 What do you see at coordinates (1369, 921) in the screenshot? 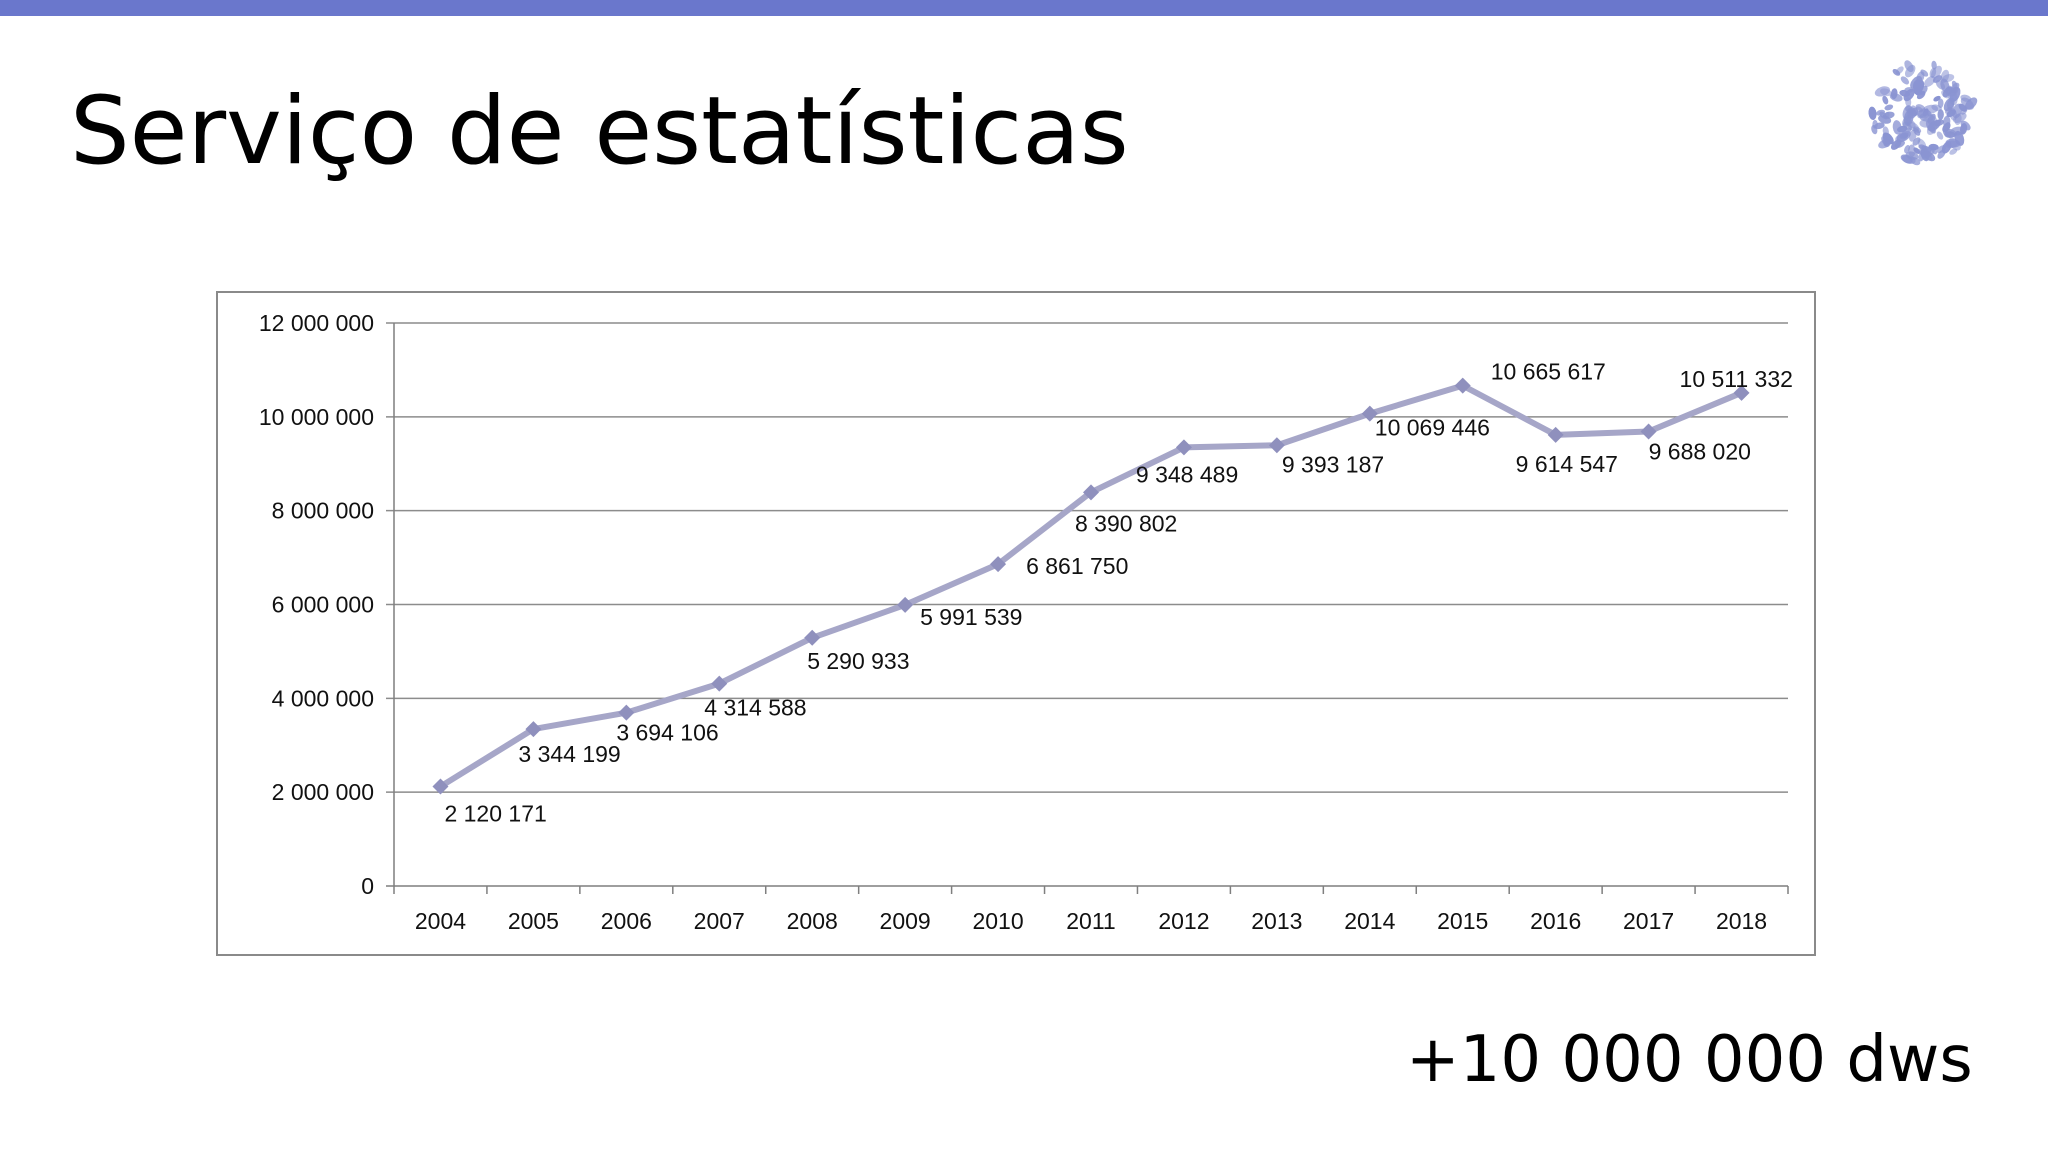
I see `x-tick-label: 2014` at bounding box center [1369, 921].